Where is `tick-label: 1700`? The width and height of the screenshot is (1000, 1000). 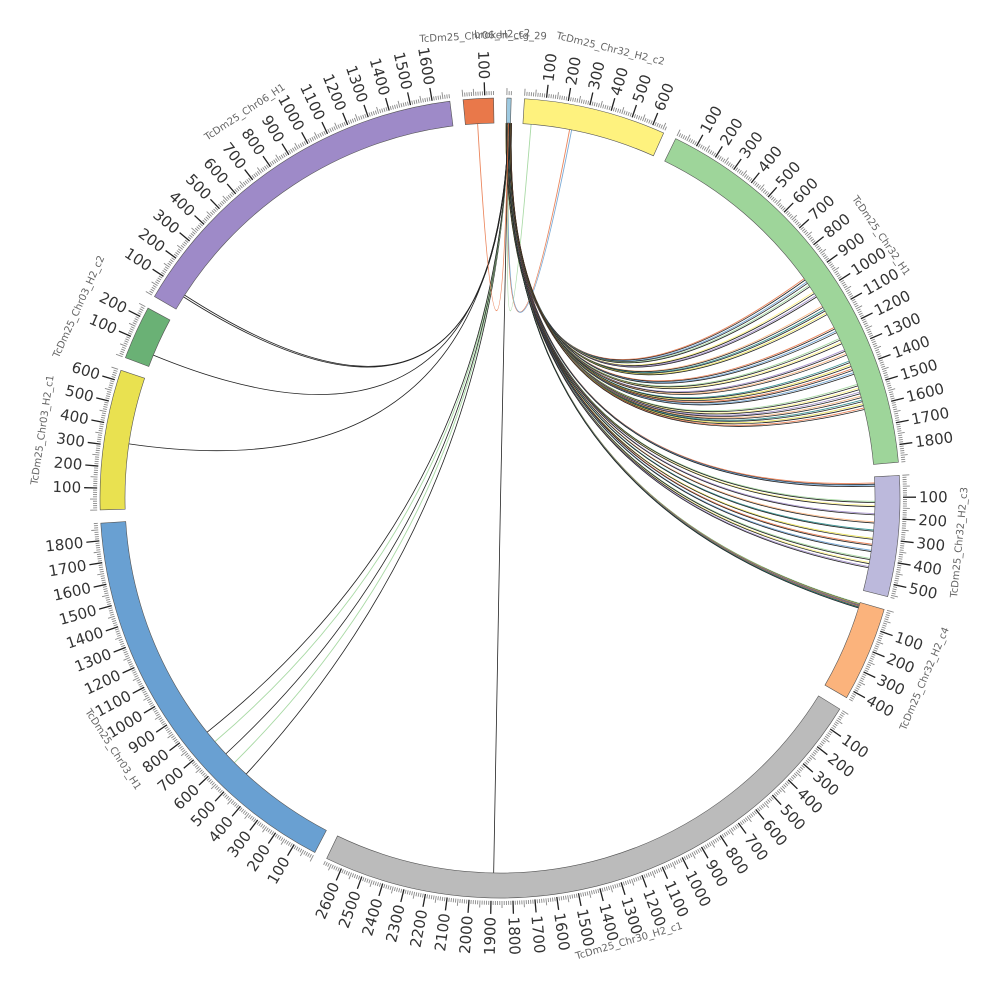
tick-label: 1700 is located at coordinates (67, 568).